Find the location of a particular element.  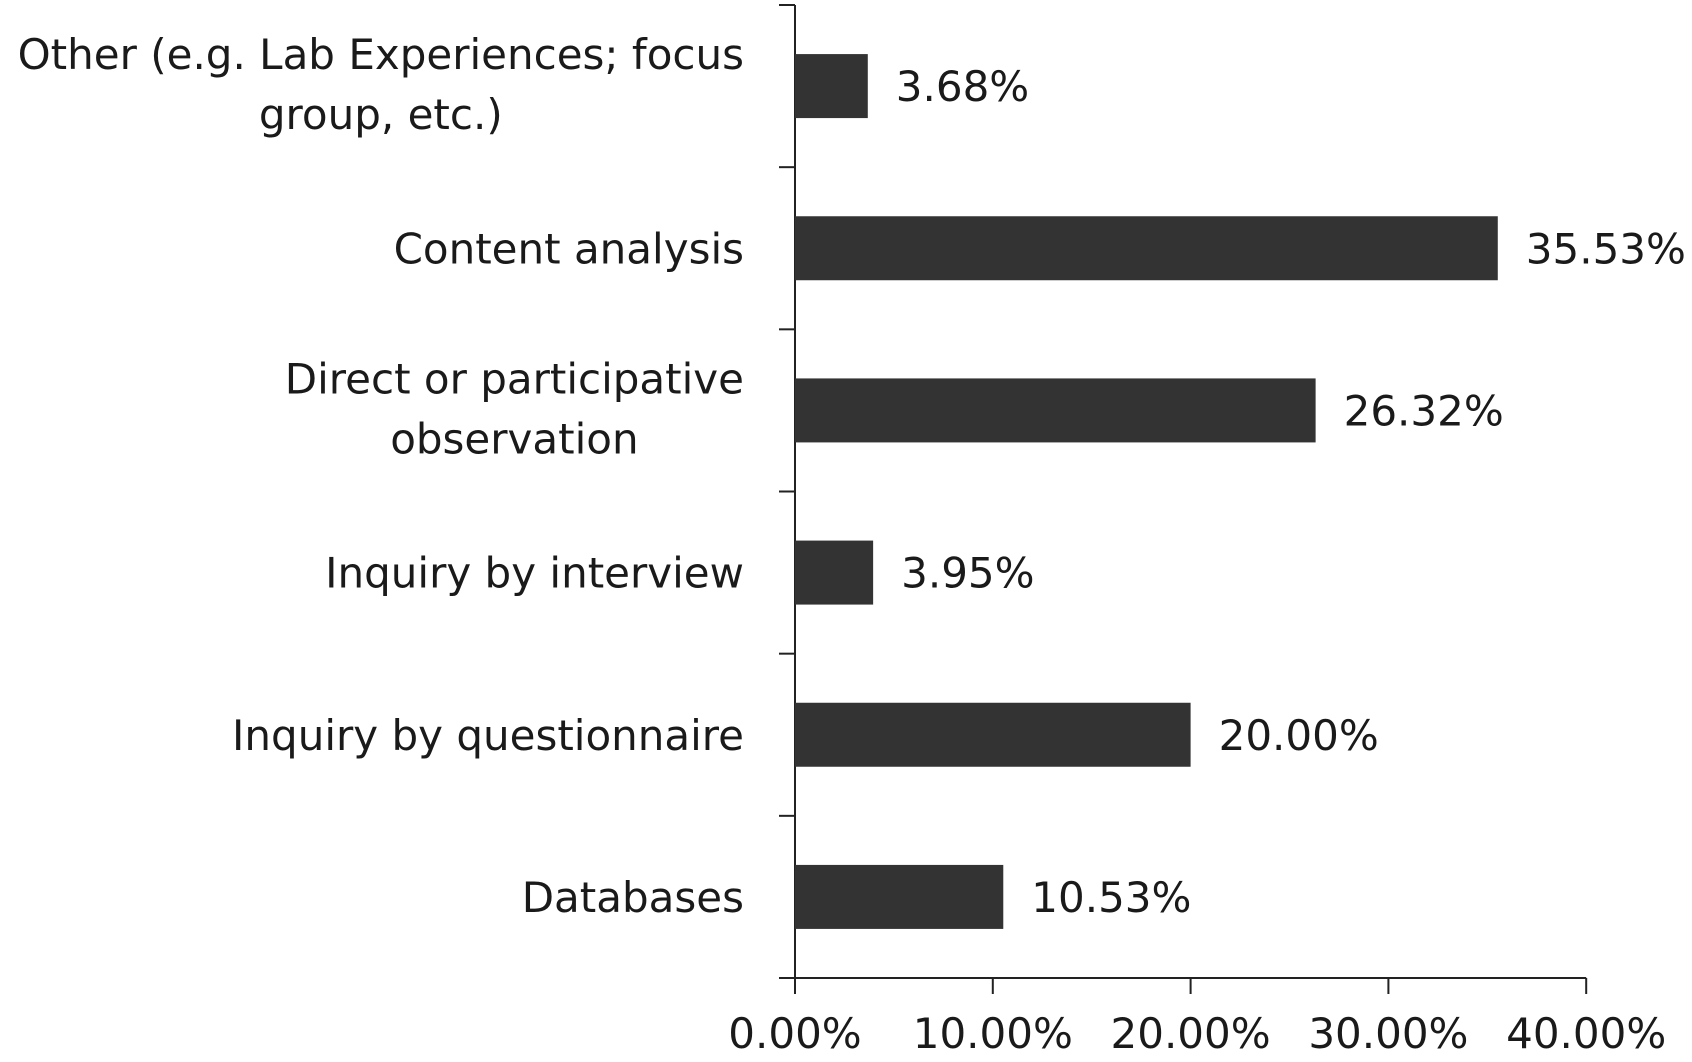

value-label: 26.32% is located at coordinates (1424, 410).